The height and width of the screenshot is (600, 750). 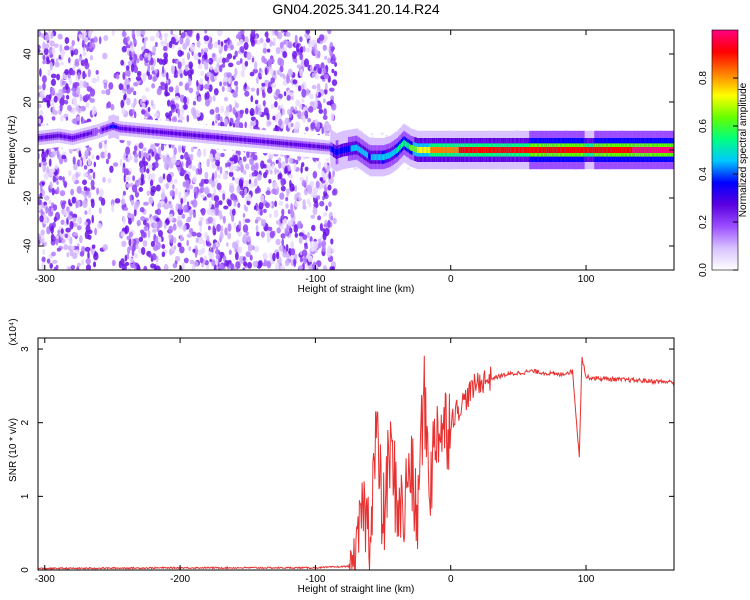 I want to click on snr-x-tick-label: 0, so click(x=451, y=579).